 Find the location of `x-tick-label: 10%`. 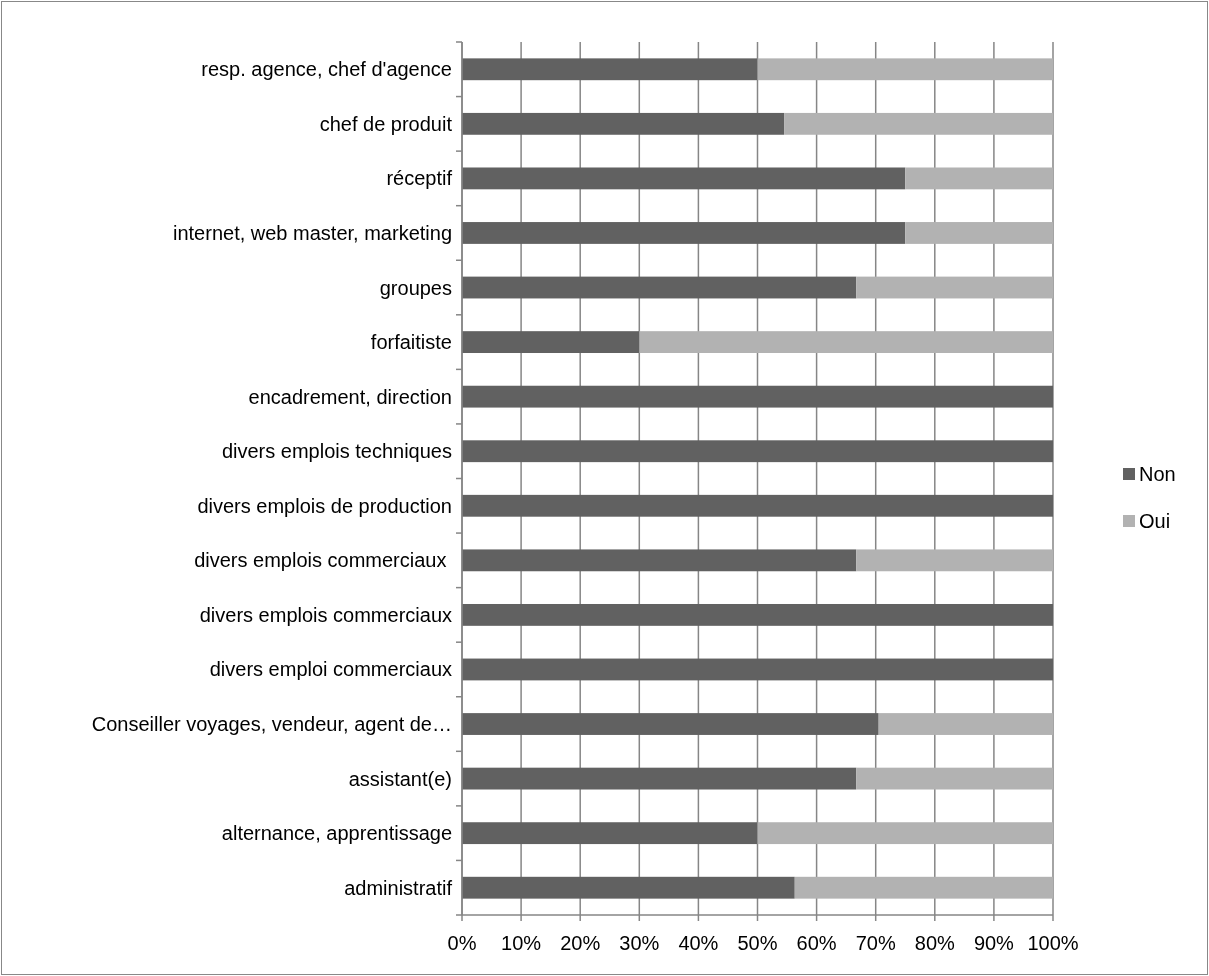

x-tick-label: 10% is located at coordinates (521, 943).